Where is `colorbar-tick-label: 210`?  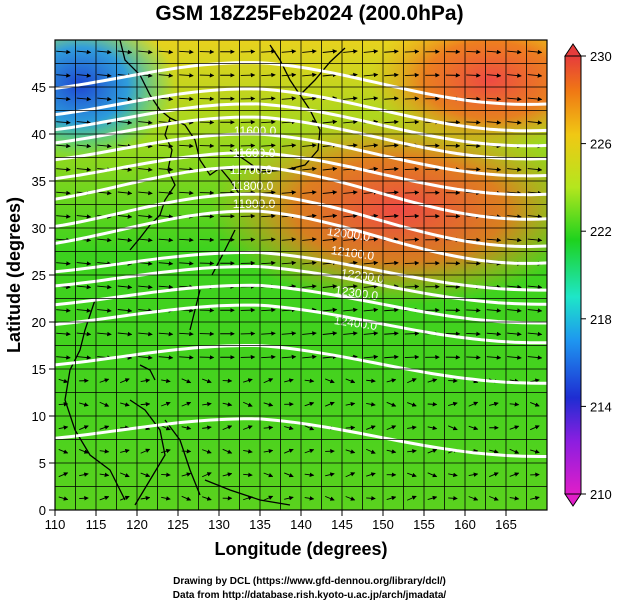 colorbar-tick-label: 210 is located at coordinates (601, 494).